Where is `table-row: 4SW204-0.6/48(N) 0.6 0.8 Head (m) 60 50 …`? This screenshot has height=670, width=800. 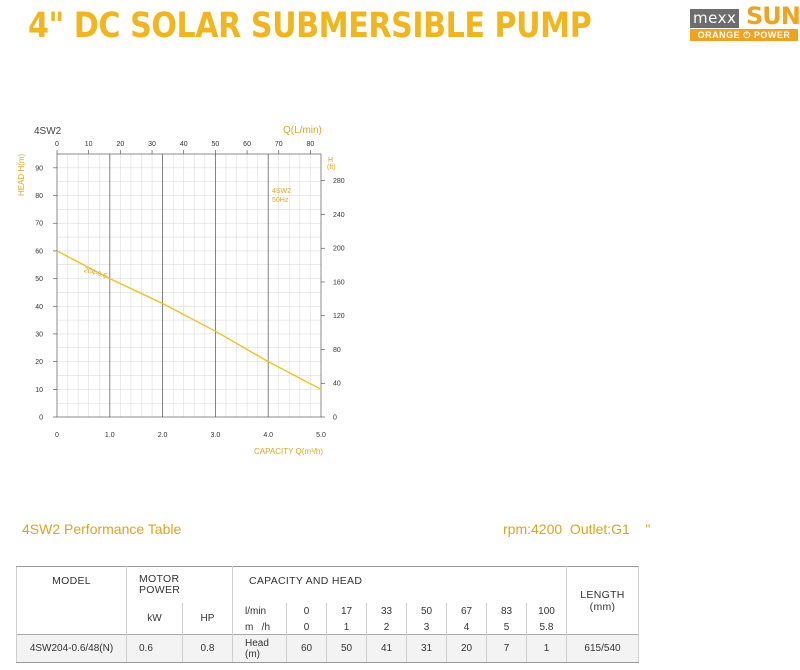 table-row: 4SW204-0.6/48(N) 0.6 0.8 Head (m) 60 50 … is located at coordinates (327, 648).